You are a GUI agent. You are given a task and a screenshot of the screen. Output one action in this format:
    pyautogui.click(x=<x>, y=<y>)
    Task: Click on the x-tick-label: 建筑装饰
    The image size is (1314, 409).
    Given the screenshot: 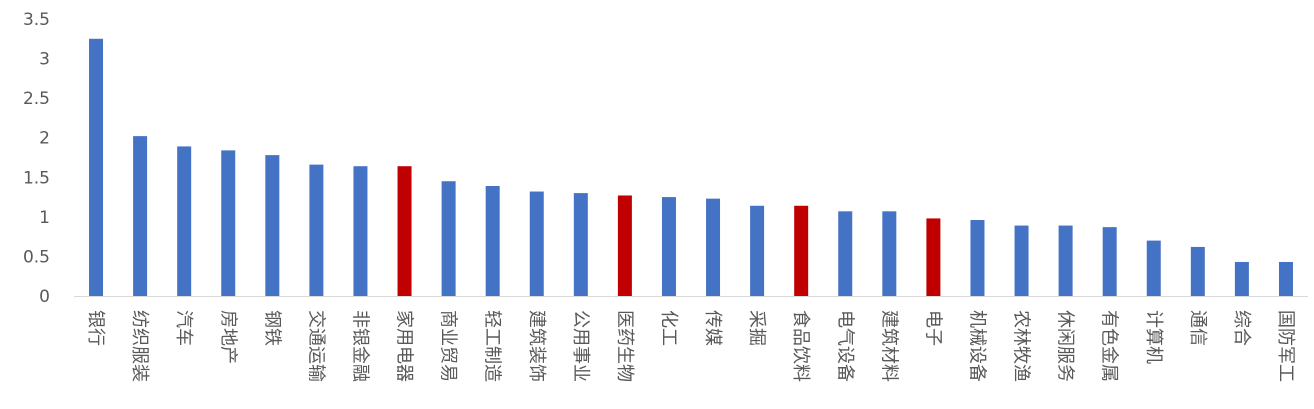 What is the action you would take?
    pyautogui.click(x=536, y=346)
    